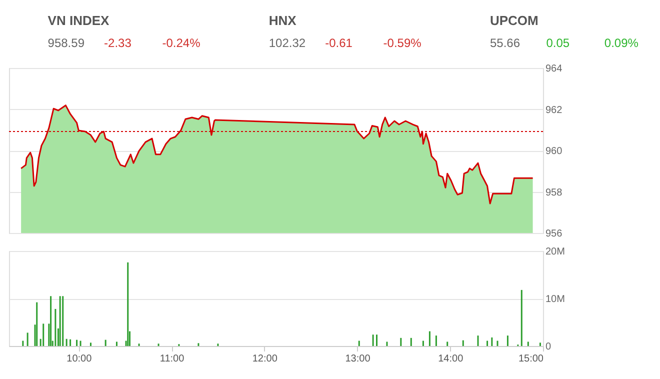 This screenshot has height=379, width=660. I want to click on x-tick-label: 13:00, so click(358, 359).